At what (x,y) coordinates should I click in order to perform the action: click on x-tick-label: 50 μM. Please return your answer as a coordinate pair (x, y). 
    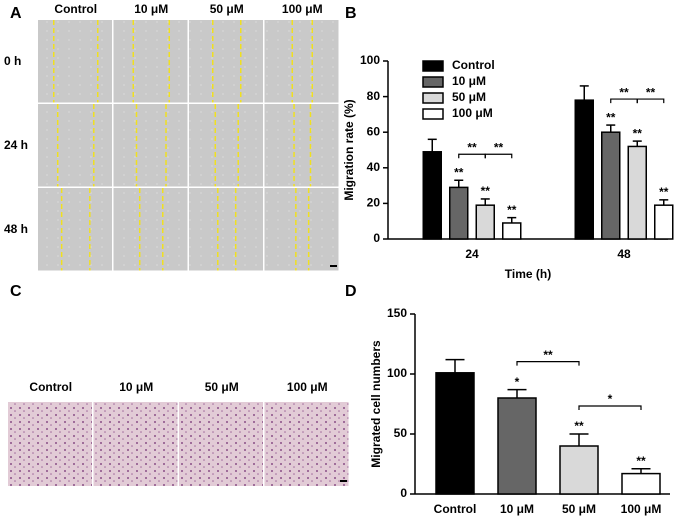
    Looking at the image, I should click on (579, 509).